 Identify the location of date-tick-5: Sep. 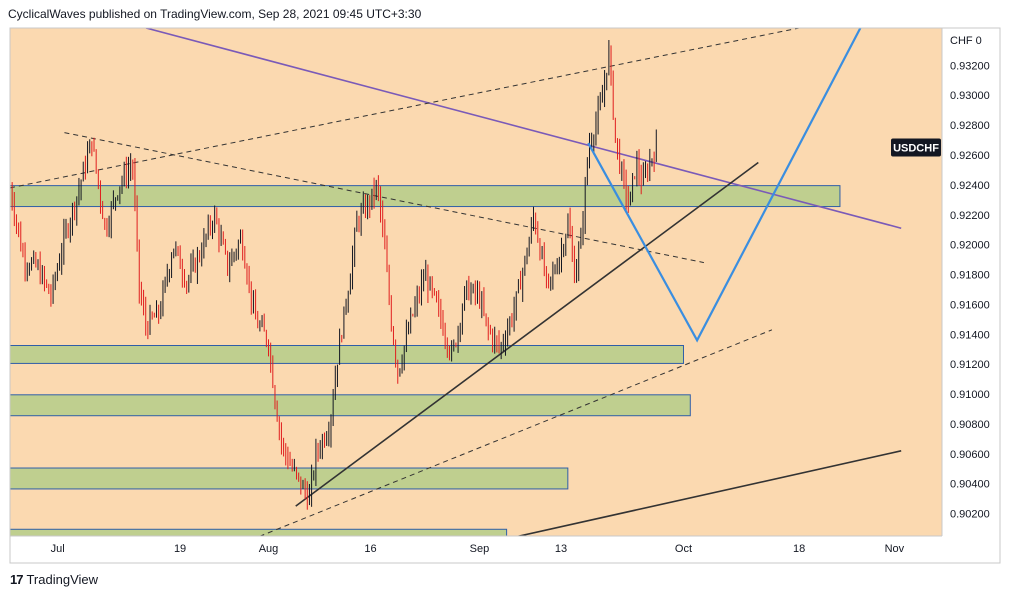
(480, 549).